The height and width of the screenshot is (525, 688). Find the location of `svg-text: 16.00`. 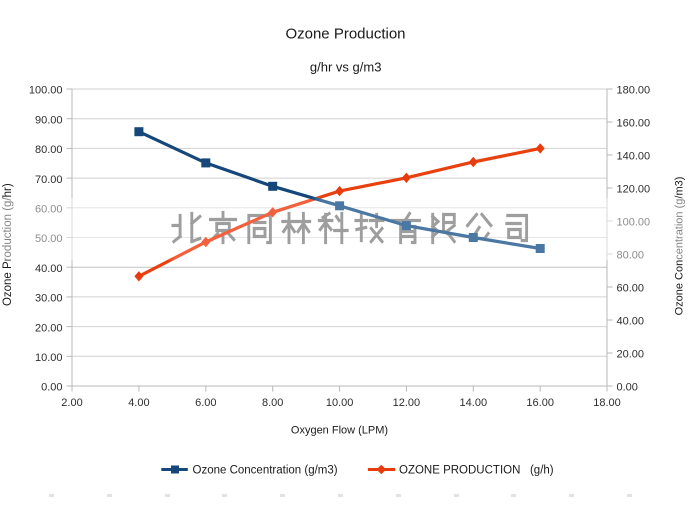

svg-text: 16.00 is located at coordinates (540, 403).